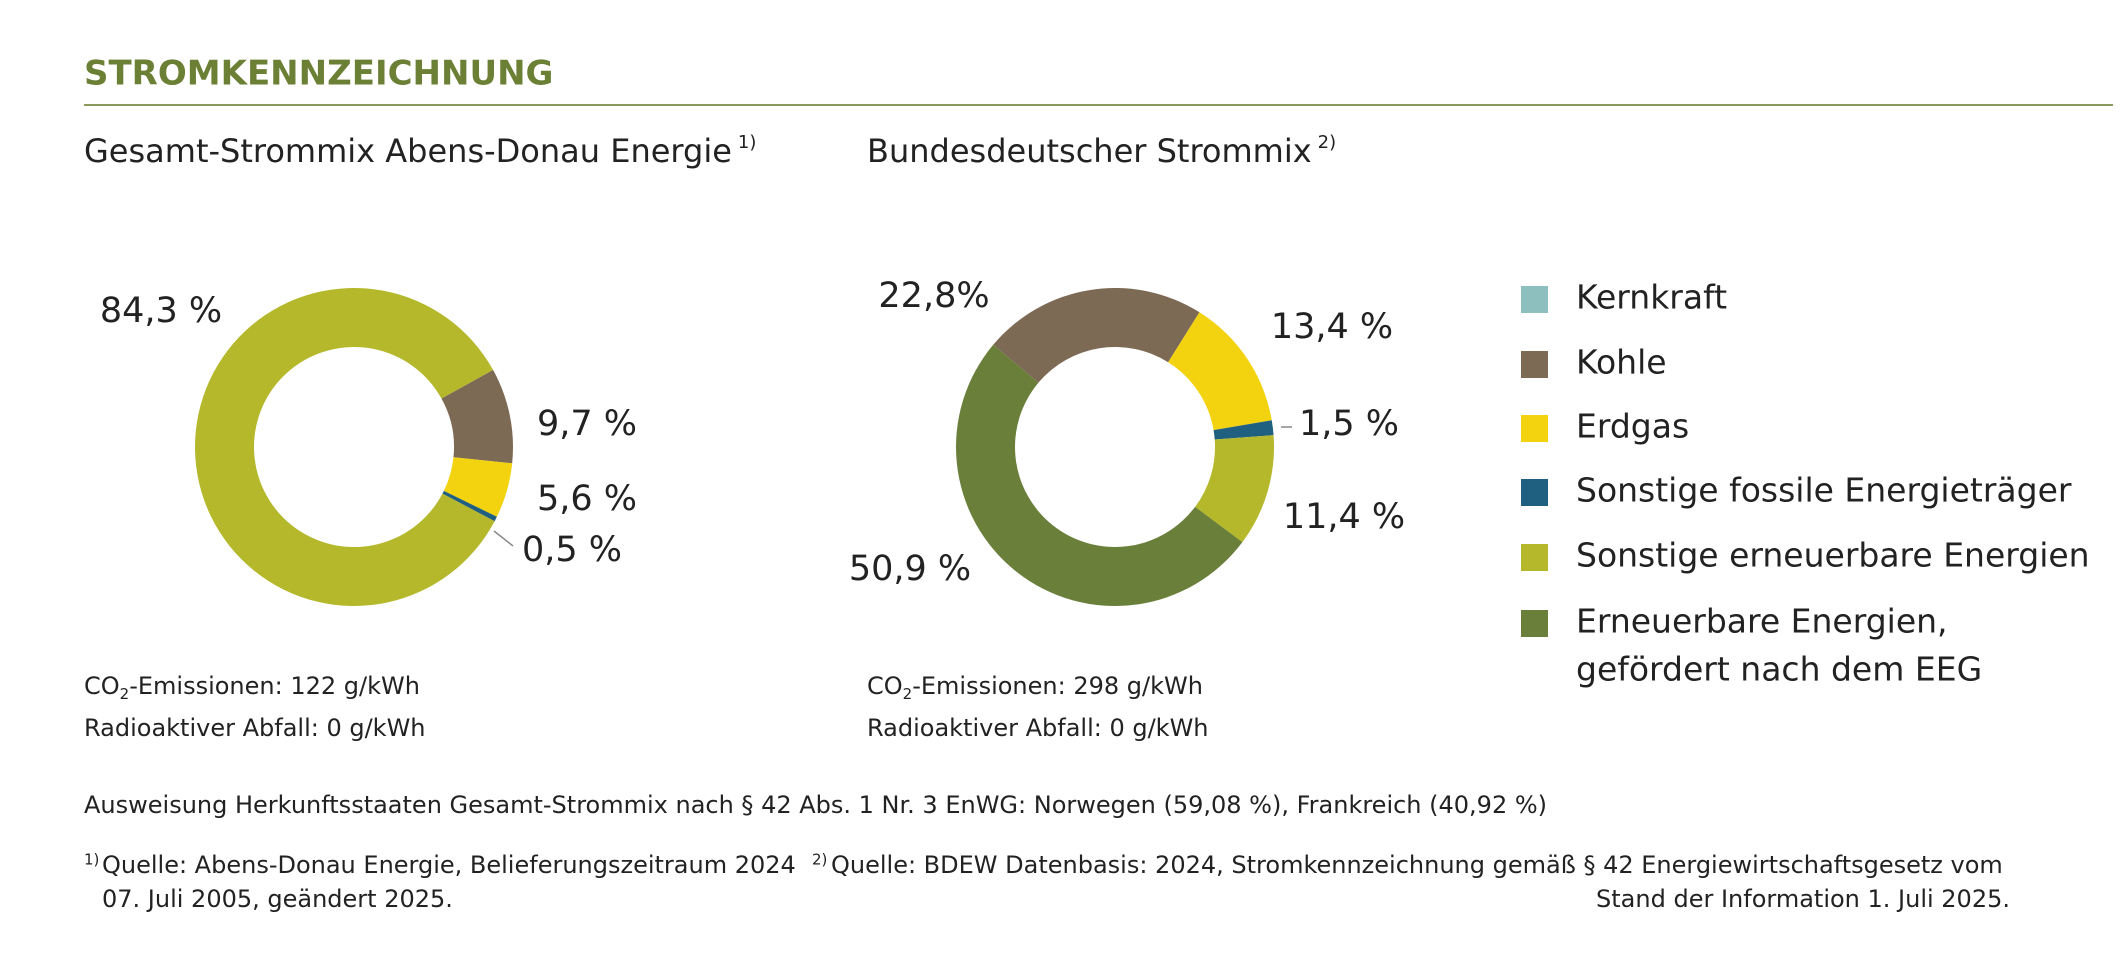  Describe the element at coordinates (1057, 686) in the screenshot. I see `info-text: -Emissionen: 298 g/kWh` at that location.